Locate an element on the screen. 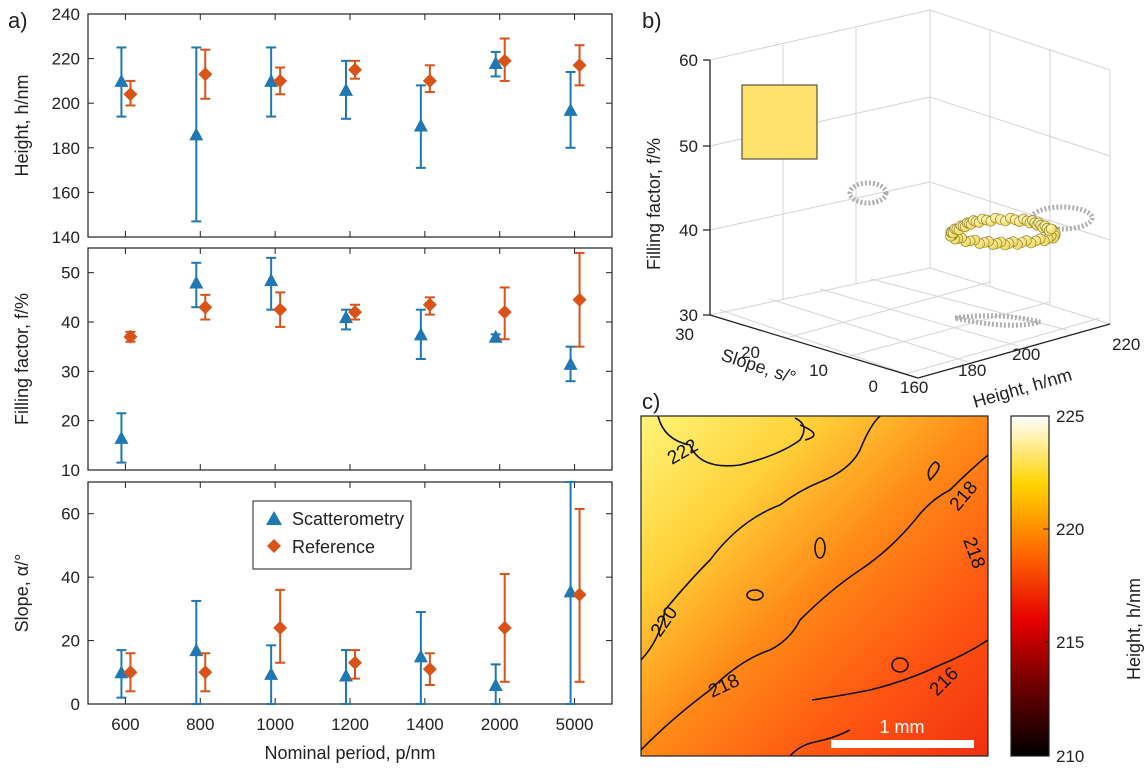 The height and width of the screenshot is (770, 1148). legend-scatterometry: Scatterometry is located at coordinates (348, 519).